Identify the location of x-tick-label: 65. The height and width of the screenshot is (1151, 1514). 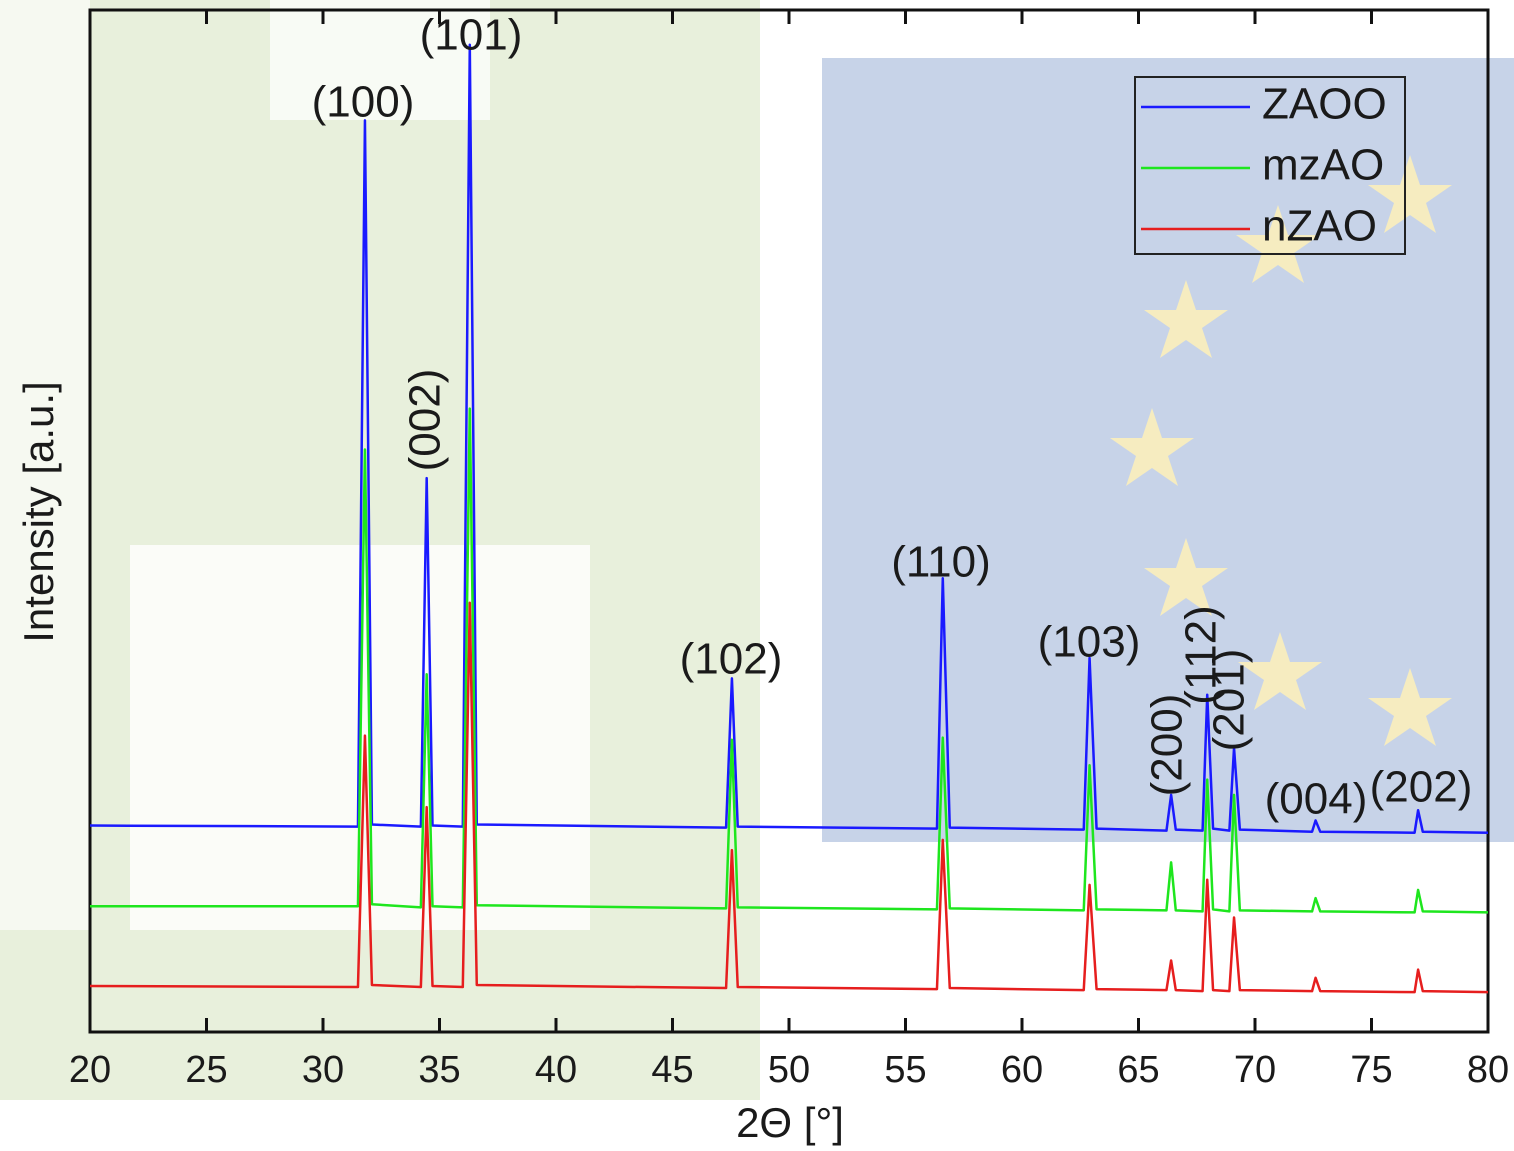
(1138, 1070).